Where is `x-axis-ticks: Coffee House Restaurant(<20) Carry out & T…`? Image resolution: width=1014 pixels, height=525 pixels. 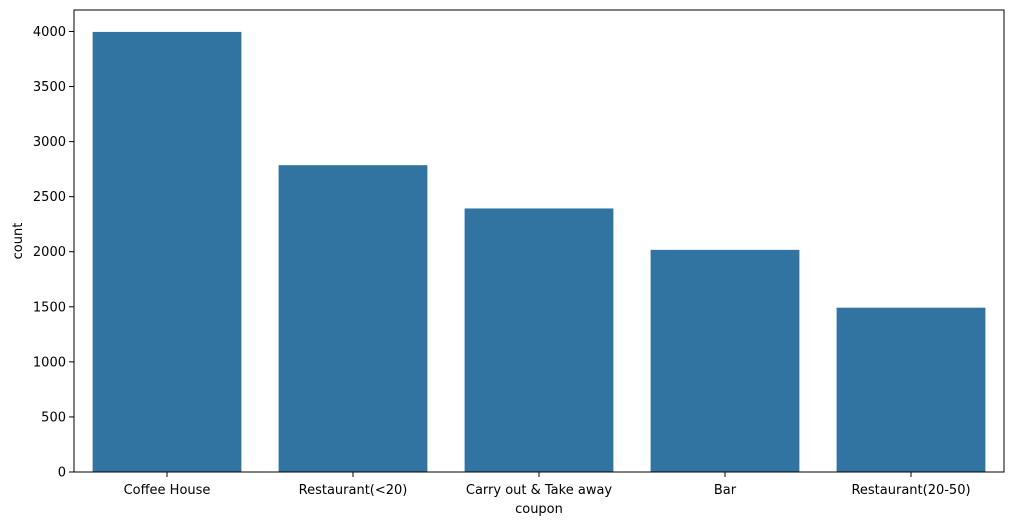
x-axis-ticks: Coffee House Restaurant(<20) Carry out & T… is located at coordinates (547, 485).